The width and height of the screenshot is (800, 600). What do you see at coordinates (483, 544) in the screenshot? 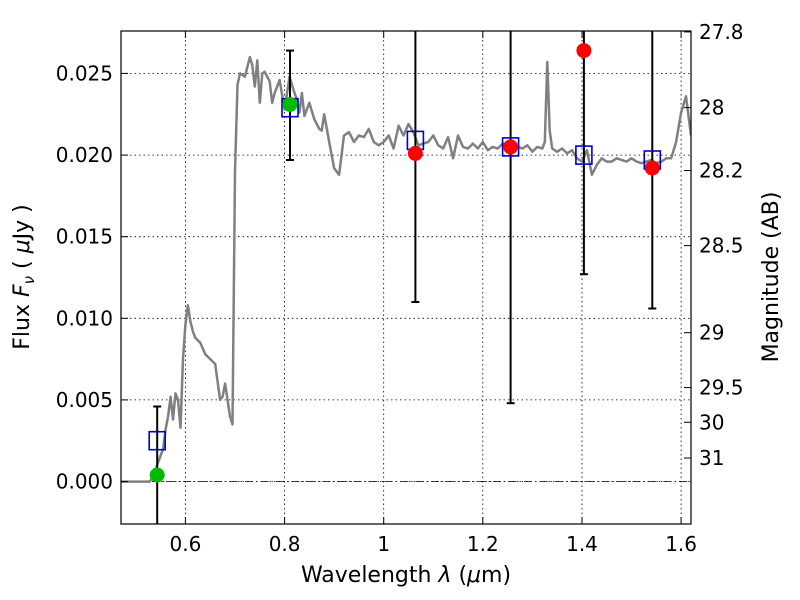
I see `x-tick-label: 1.2` at bounding box center [483, 544].